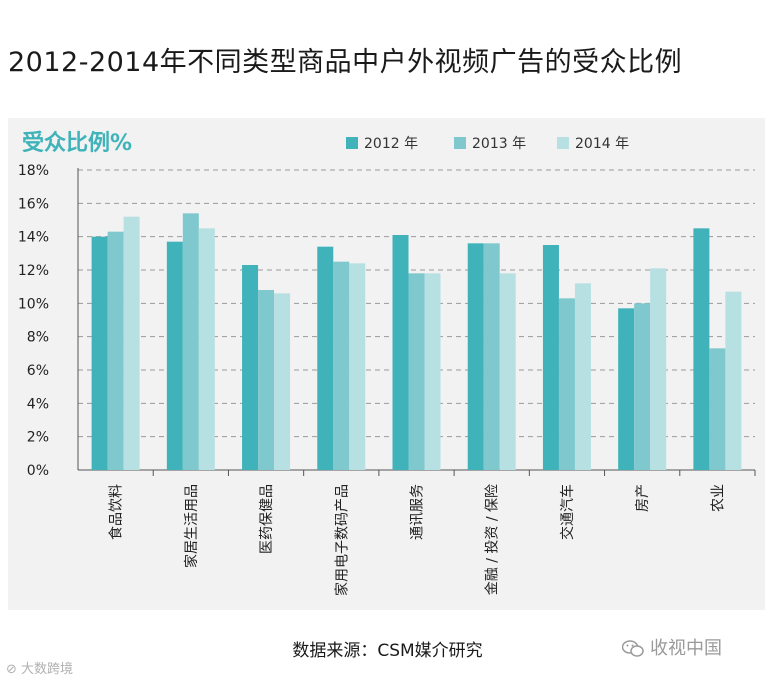 The height and width of the screenshot is (683, 775). Describe the element at coordinates (493, 539) in the screenshot. I see `x-category-label: 金融 / 投资 / 保险` at that location.